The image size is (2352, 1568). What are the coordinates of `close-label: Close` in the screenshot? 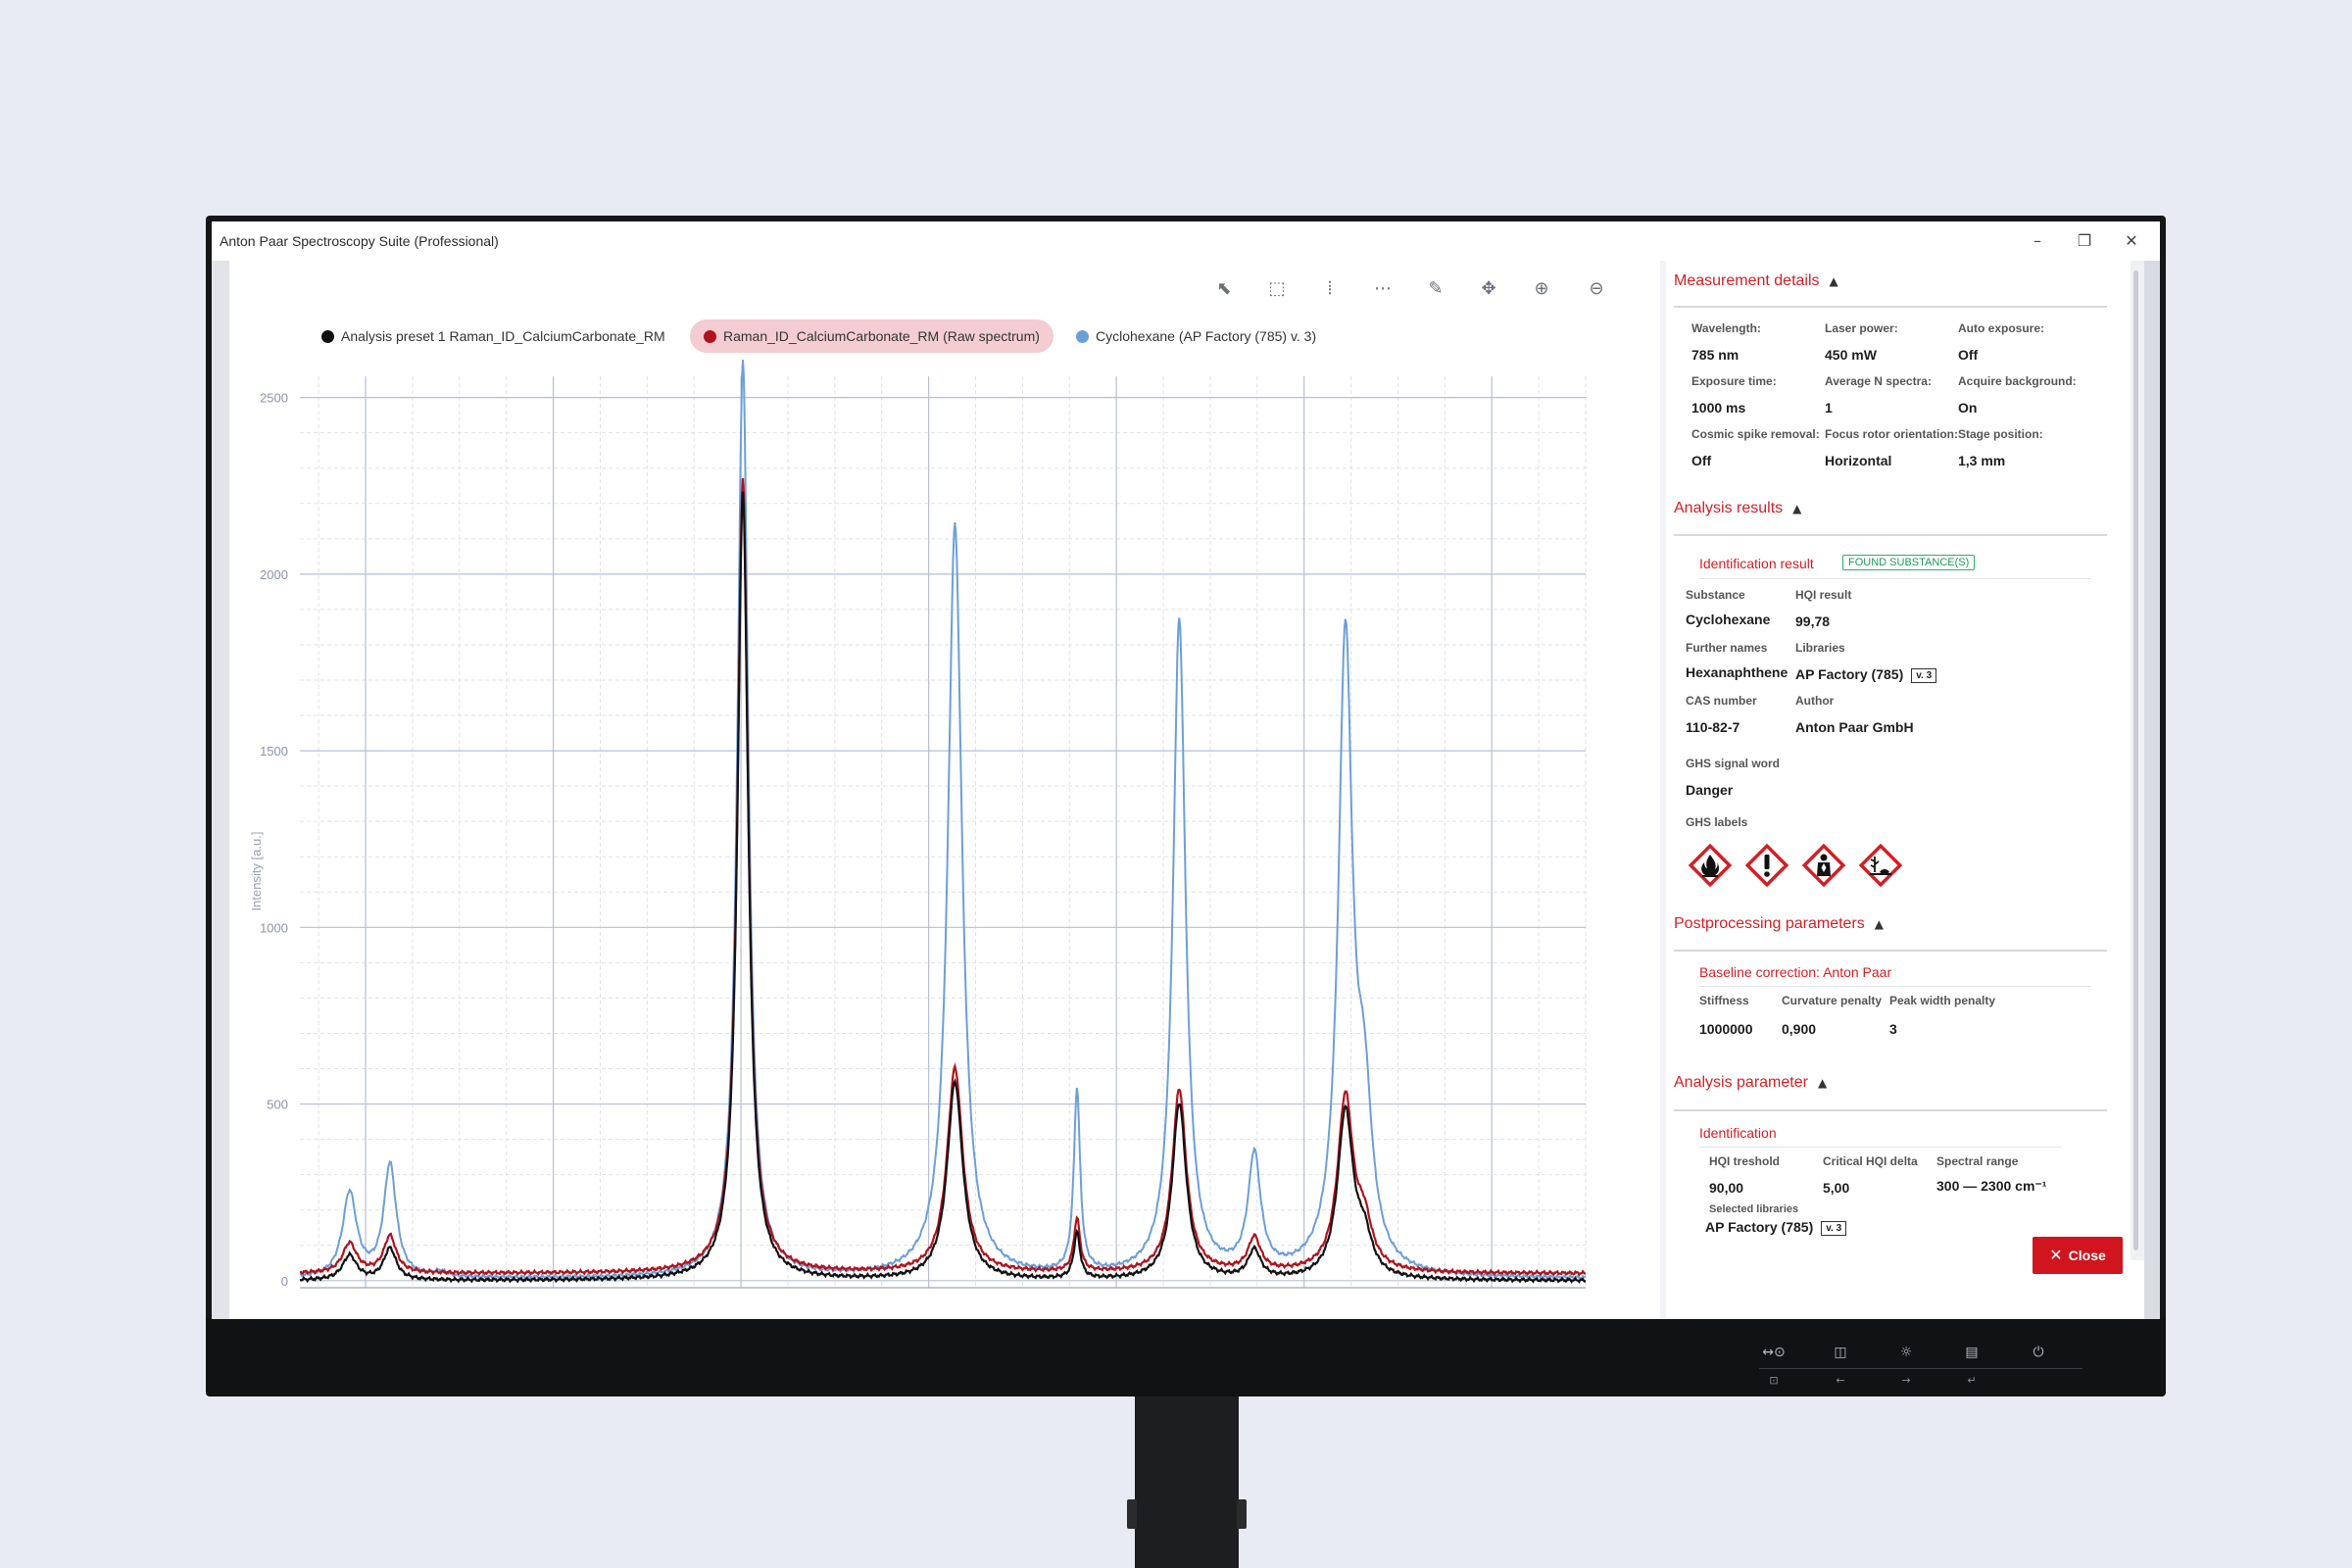 It's located at (2087, 1255).